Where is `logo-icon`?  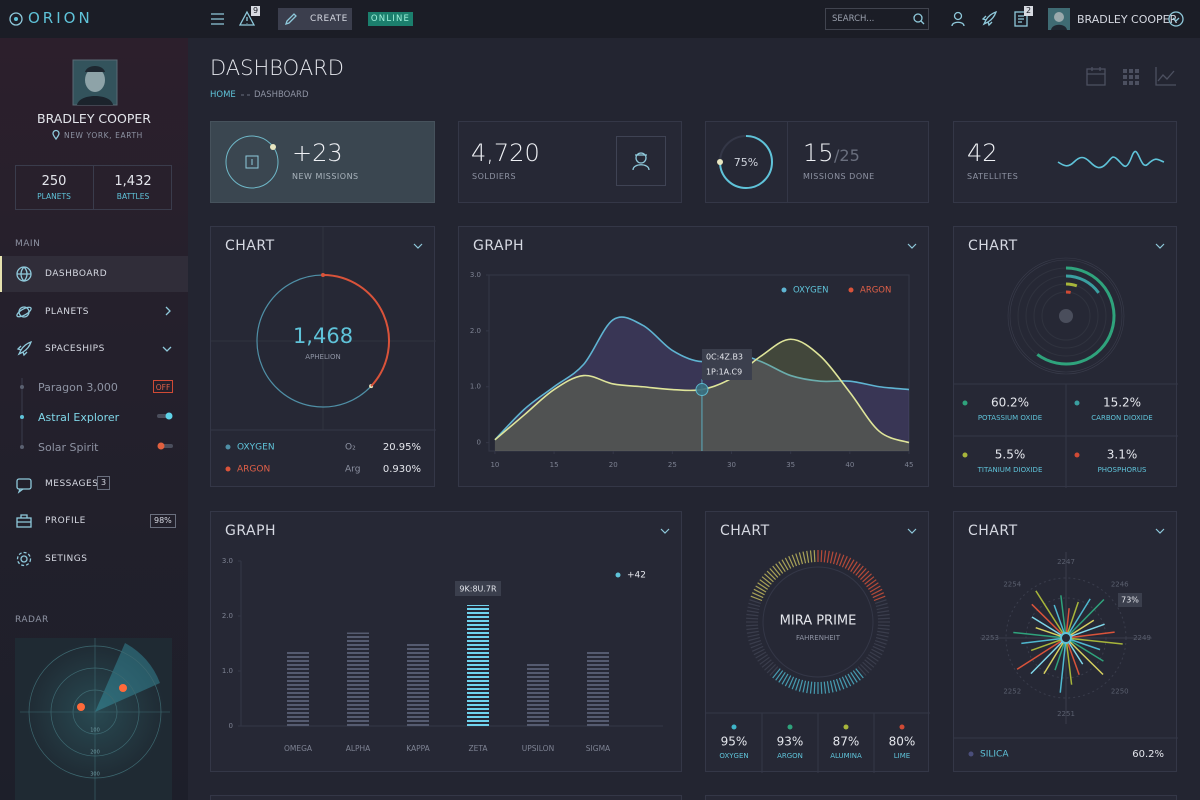 logo-icon is located at coordinates (16, 19).